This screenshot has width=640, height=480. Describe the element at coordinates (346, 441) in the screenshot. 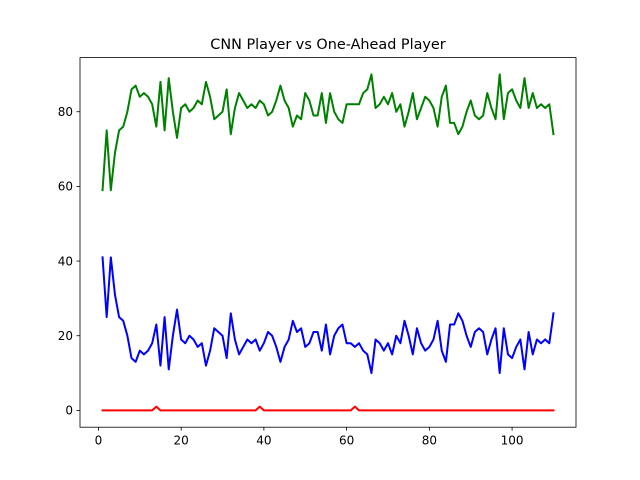

I see `x-tick-label: 60` at that location.